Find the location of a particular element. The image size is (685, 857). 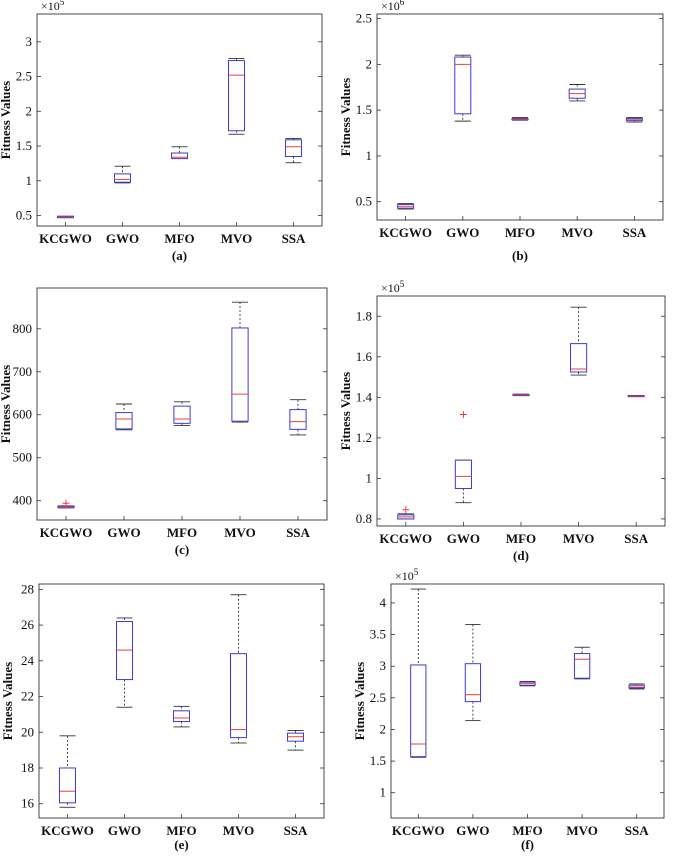

y-tick-label: 700 is located at coordinates (23, 371).